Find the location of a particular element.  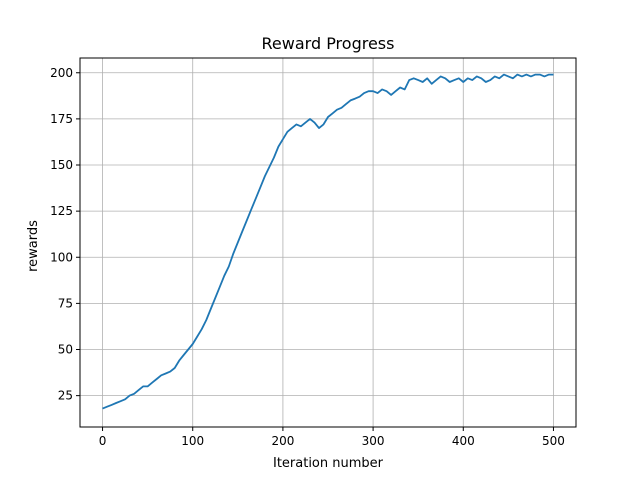

y-tick-label: 50 is located at coordinates (65, 350).